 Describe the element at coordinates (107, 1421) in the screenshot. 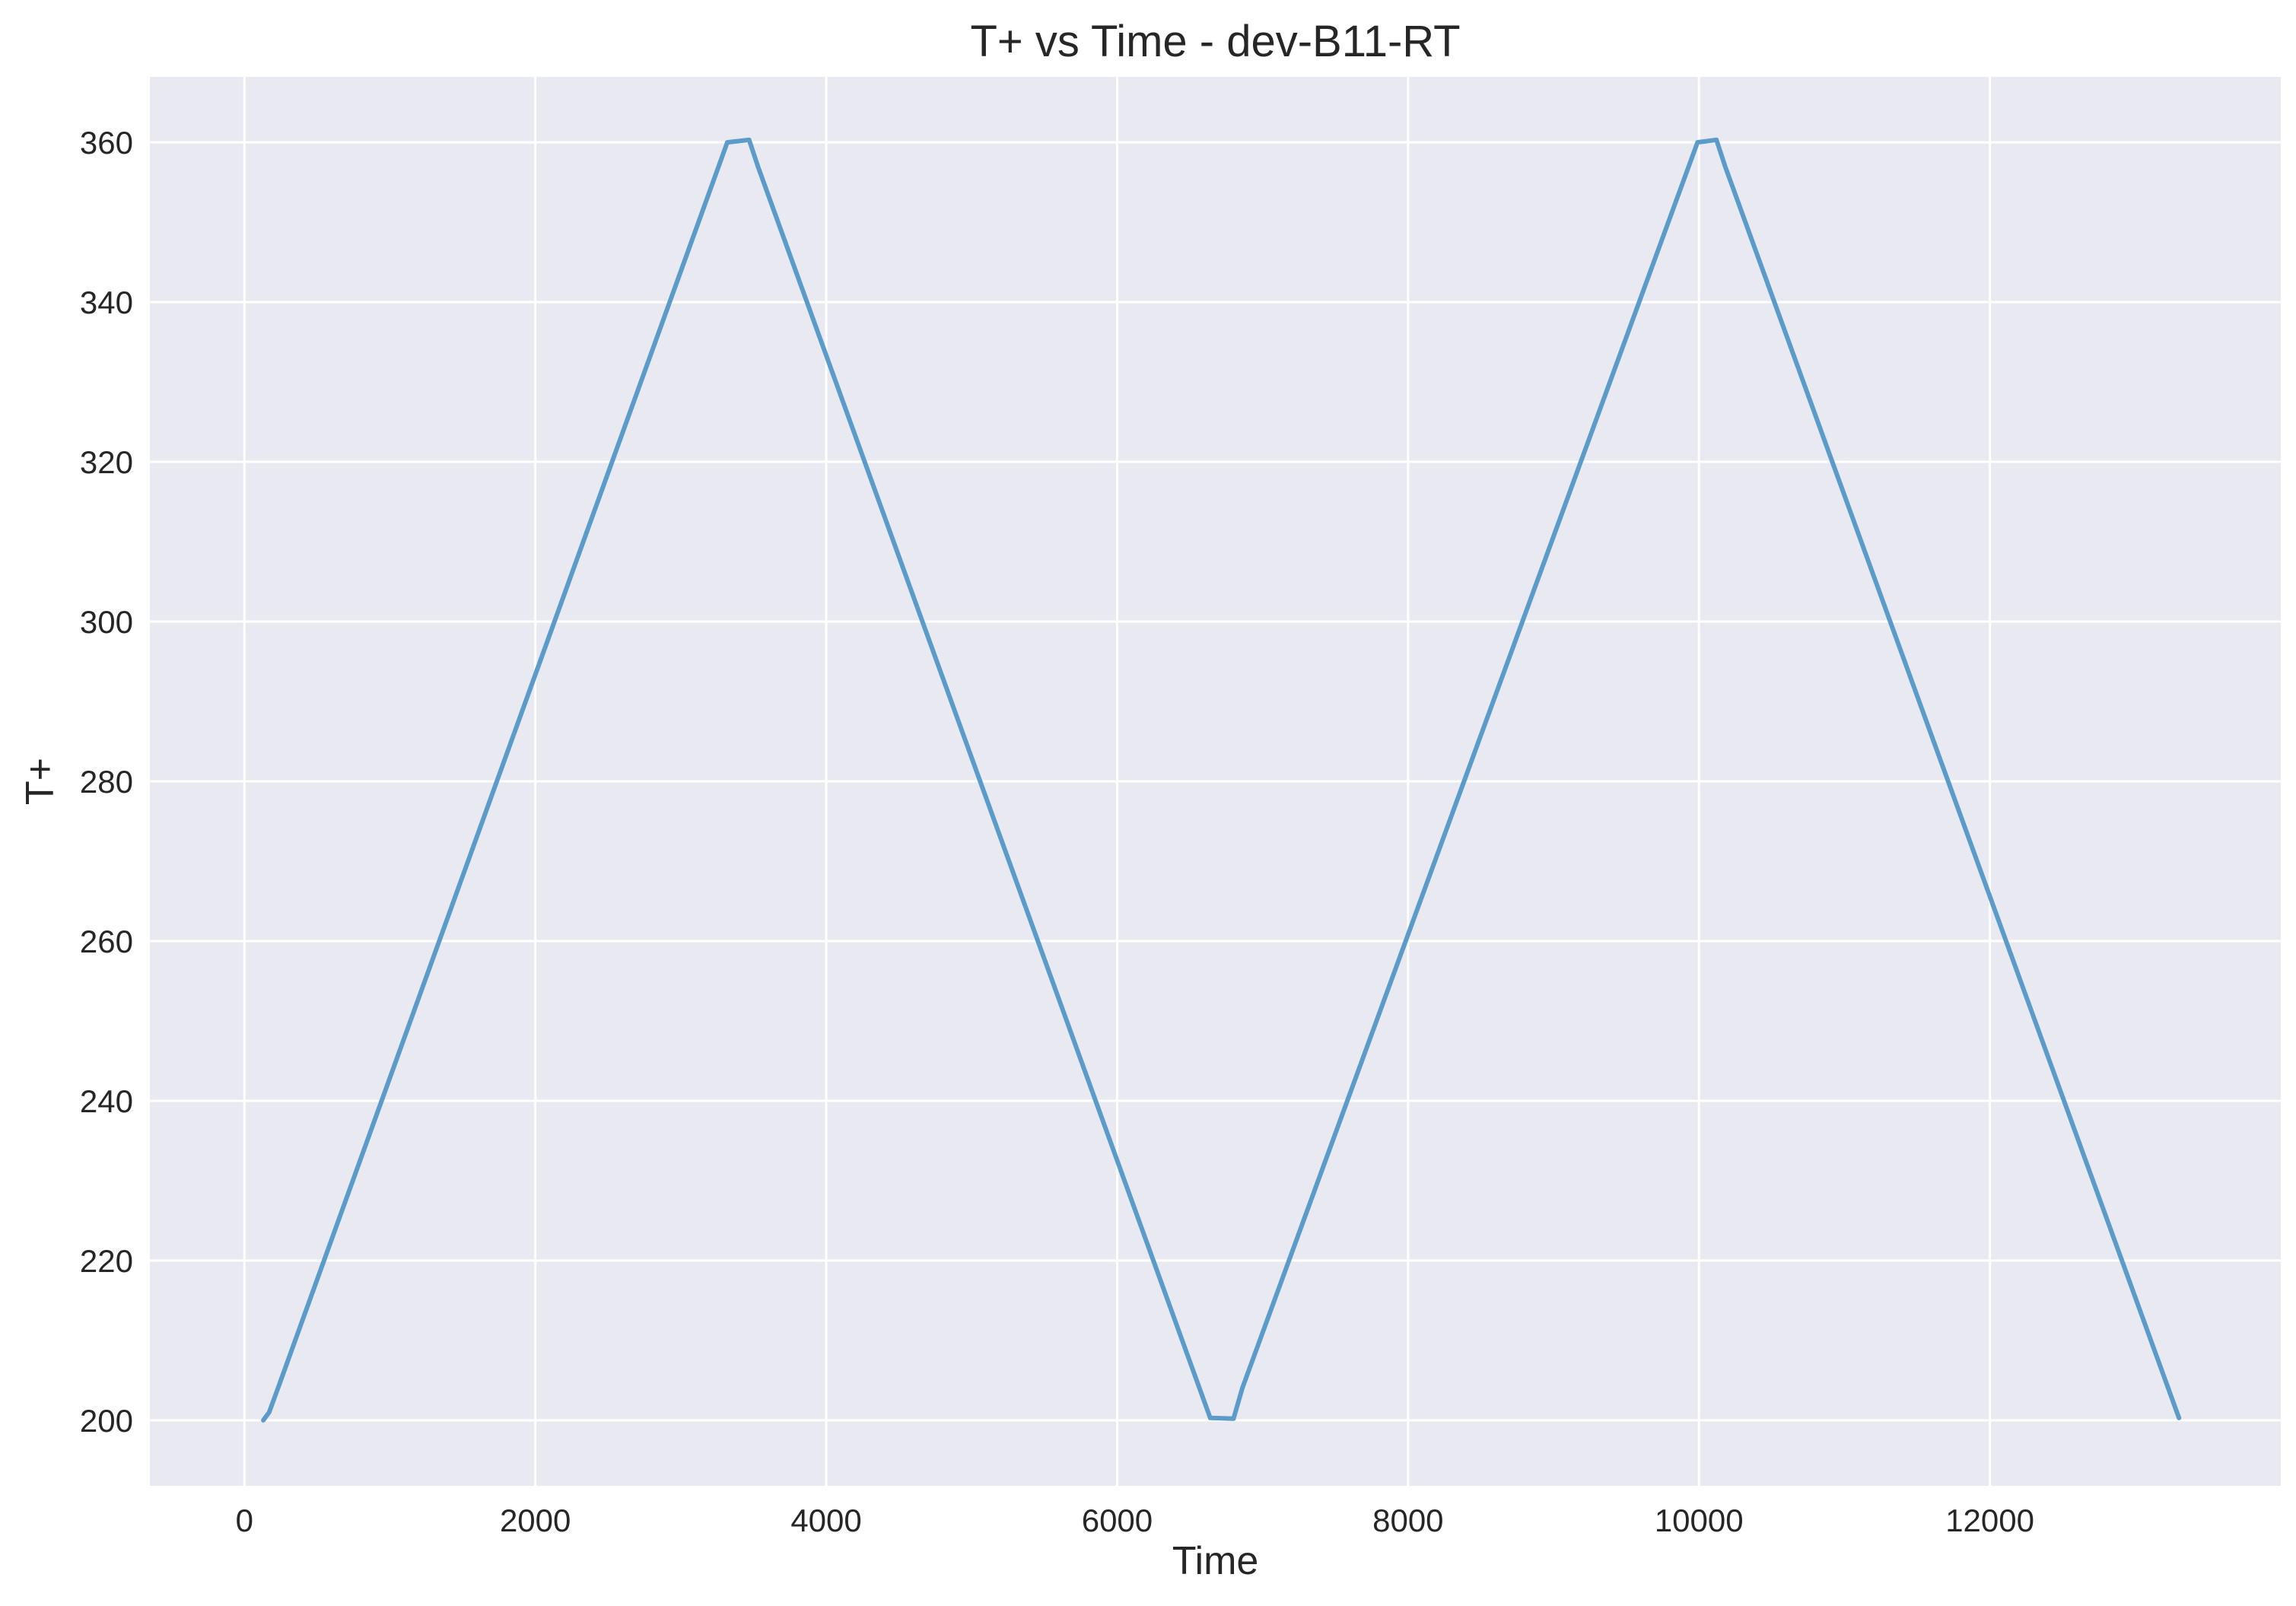

I see `y-tick-label: 200` at that location.